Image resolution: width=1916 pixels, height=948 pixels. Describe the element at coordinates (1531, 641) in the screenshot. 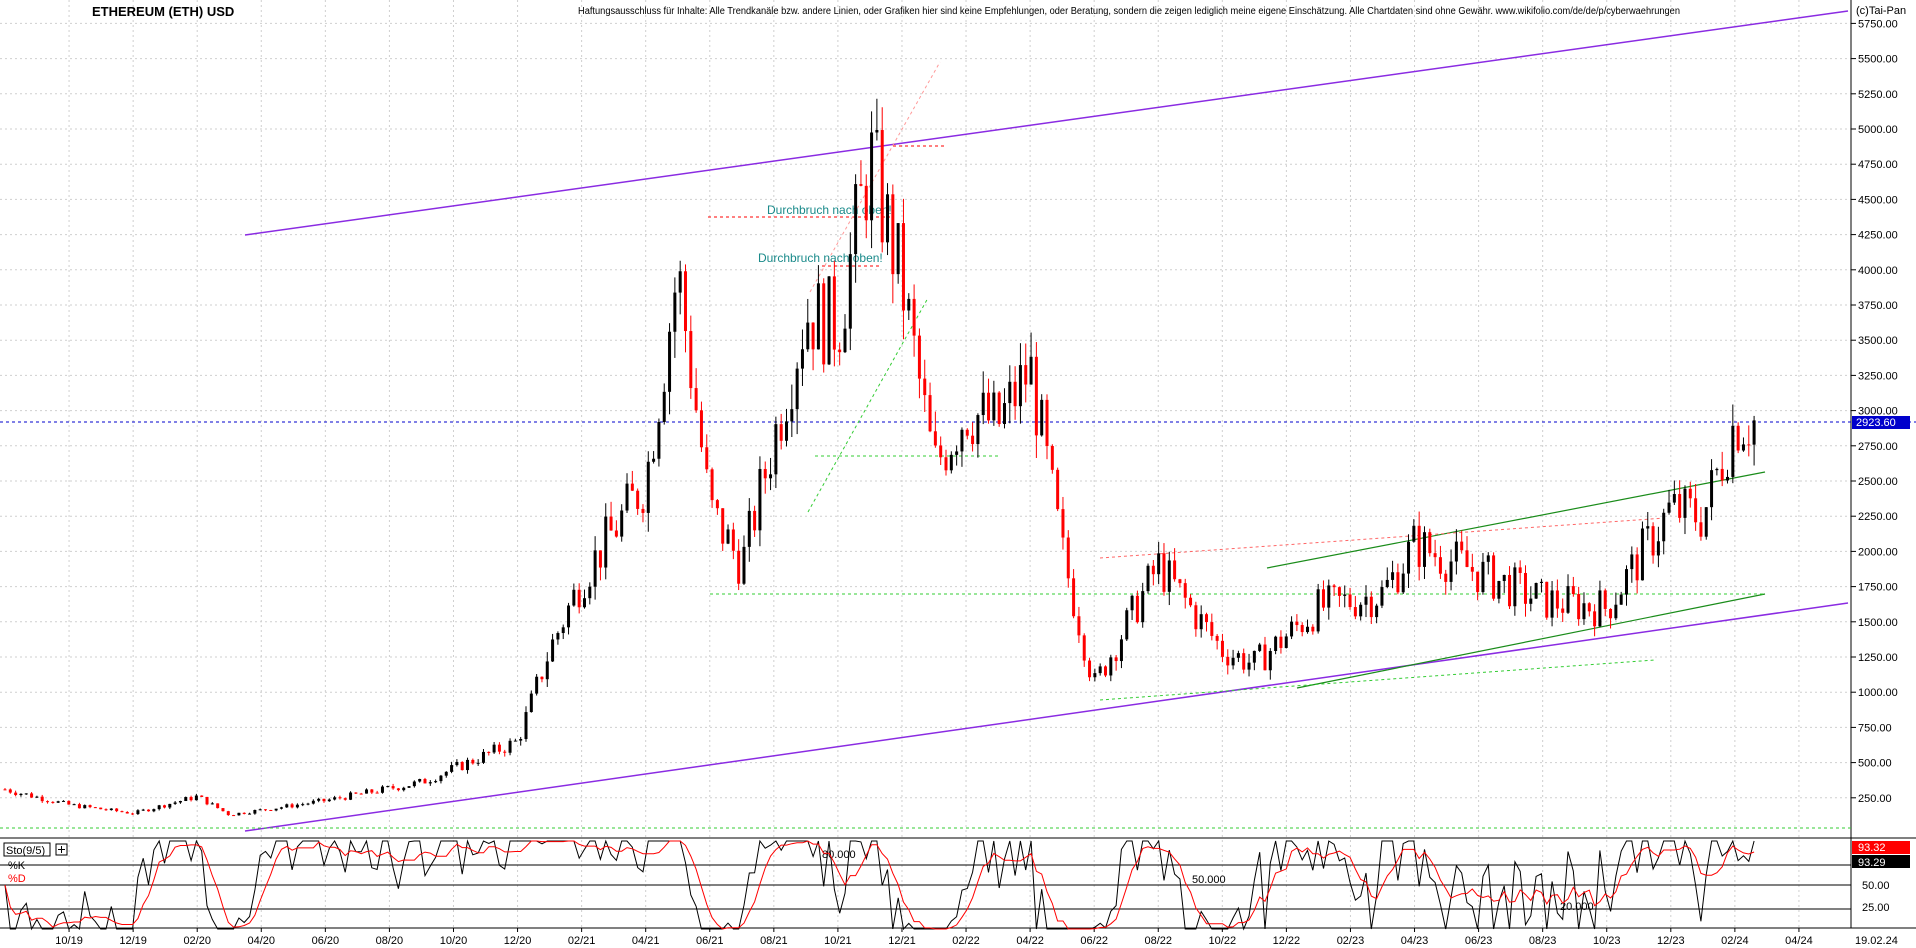

I see `lower-green-trend` at that location.